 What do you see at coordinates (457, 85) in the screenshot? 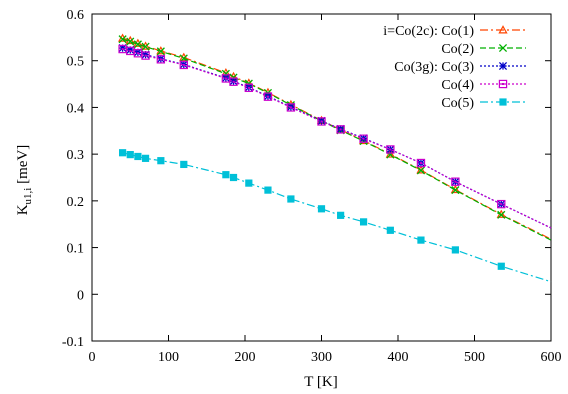
I see `legend-label-4: Co(4)` at bounding box center [457, 85].